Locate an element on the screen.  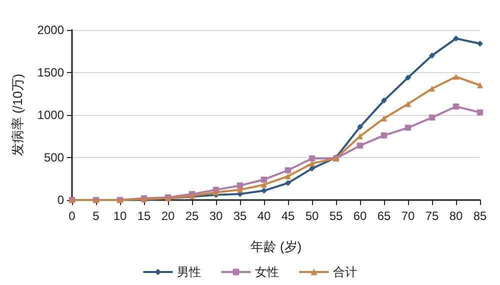
x-tick-label: 5 is located at coordinates (96, 216).